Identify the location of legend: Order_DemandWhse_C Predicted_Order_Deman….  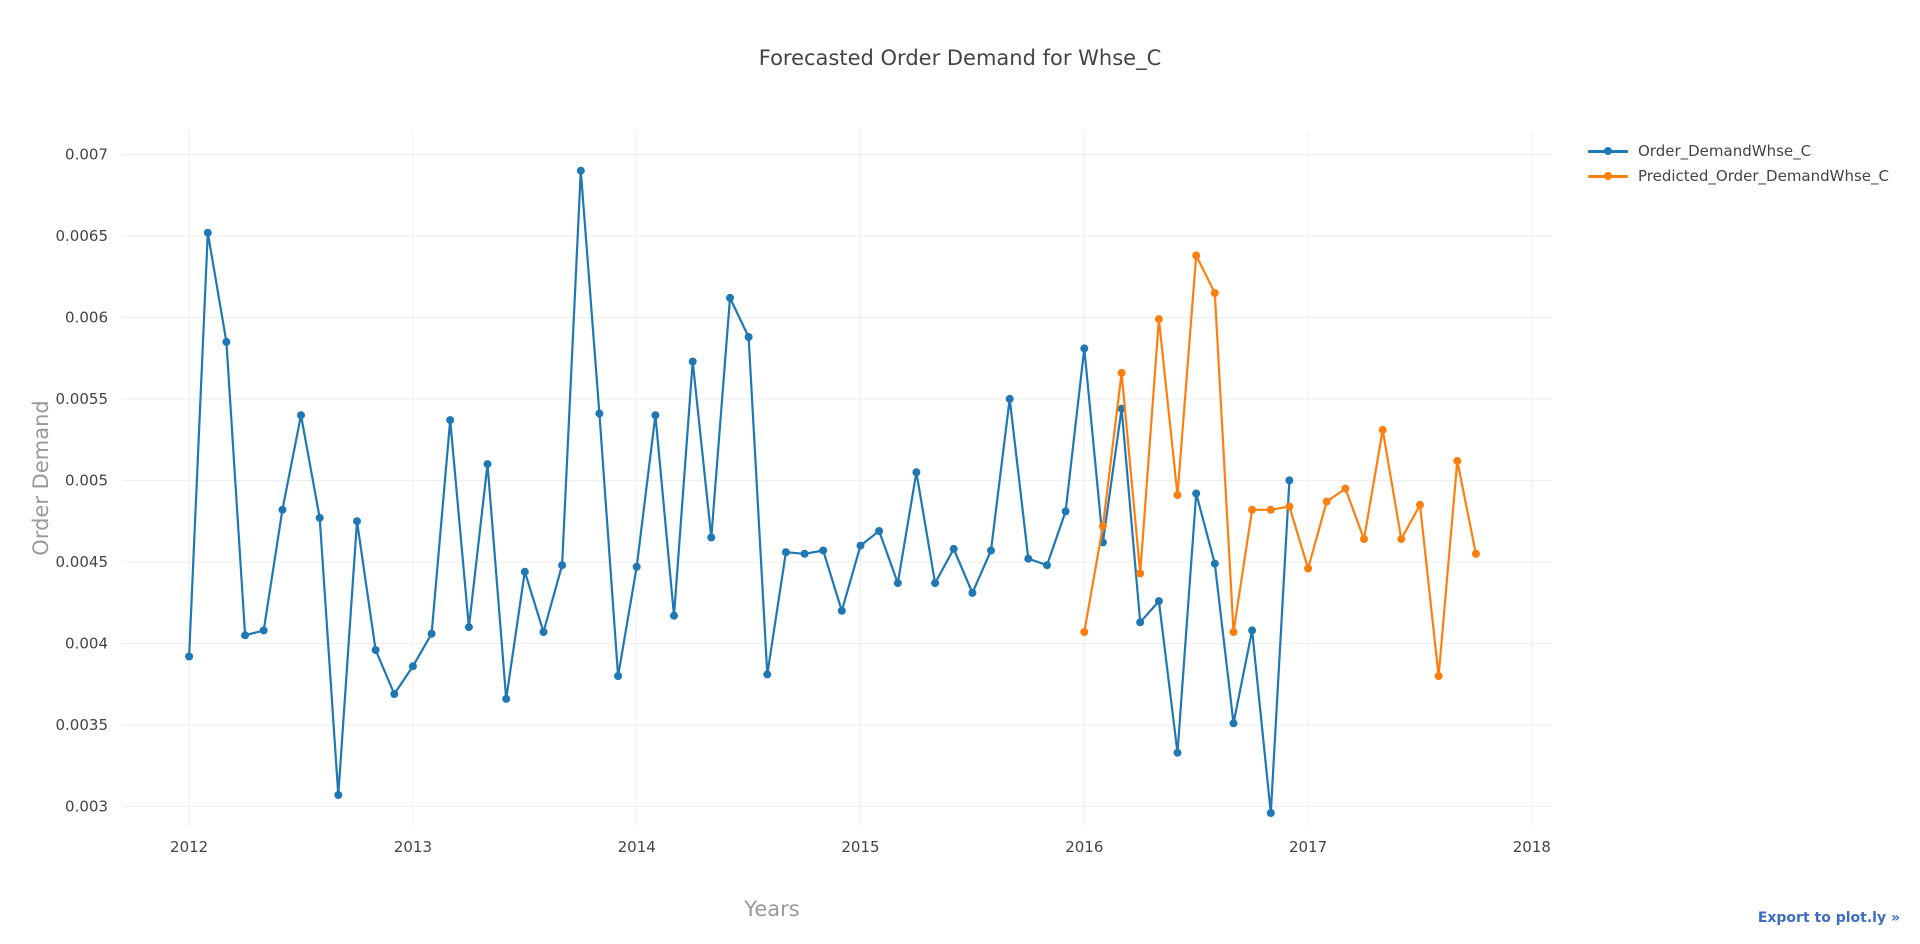
(1737, 163).